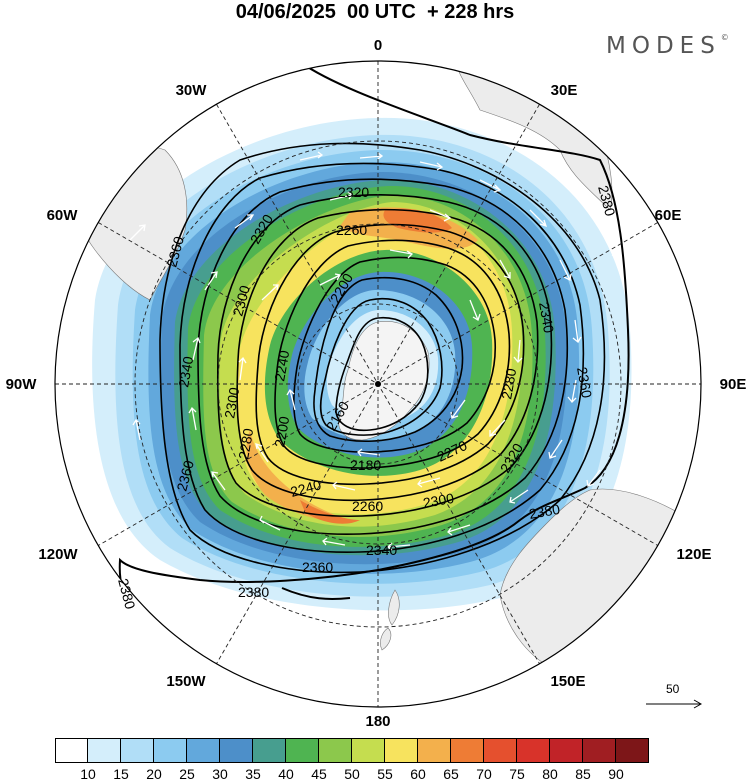 The image size is (750, 783). I want to click on colorbar-tick-label: 15, so click(121, 774).